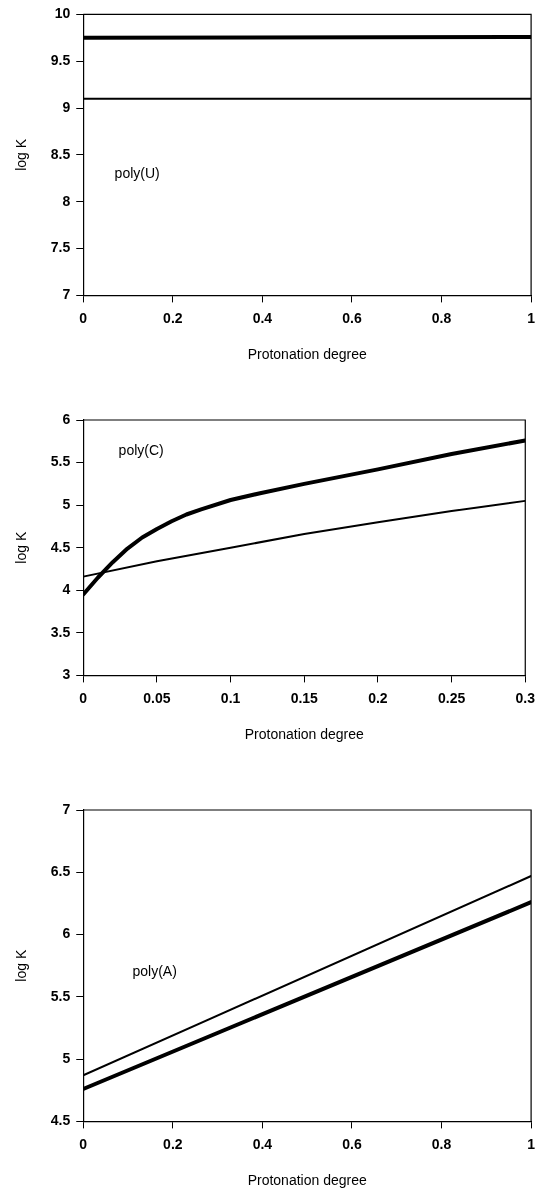  What do you see at coordinates (137, 173) in the screenshot?
I see `annotation: poly(U)` at bounding box center [137, 173].